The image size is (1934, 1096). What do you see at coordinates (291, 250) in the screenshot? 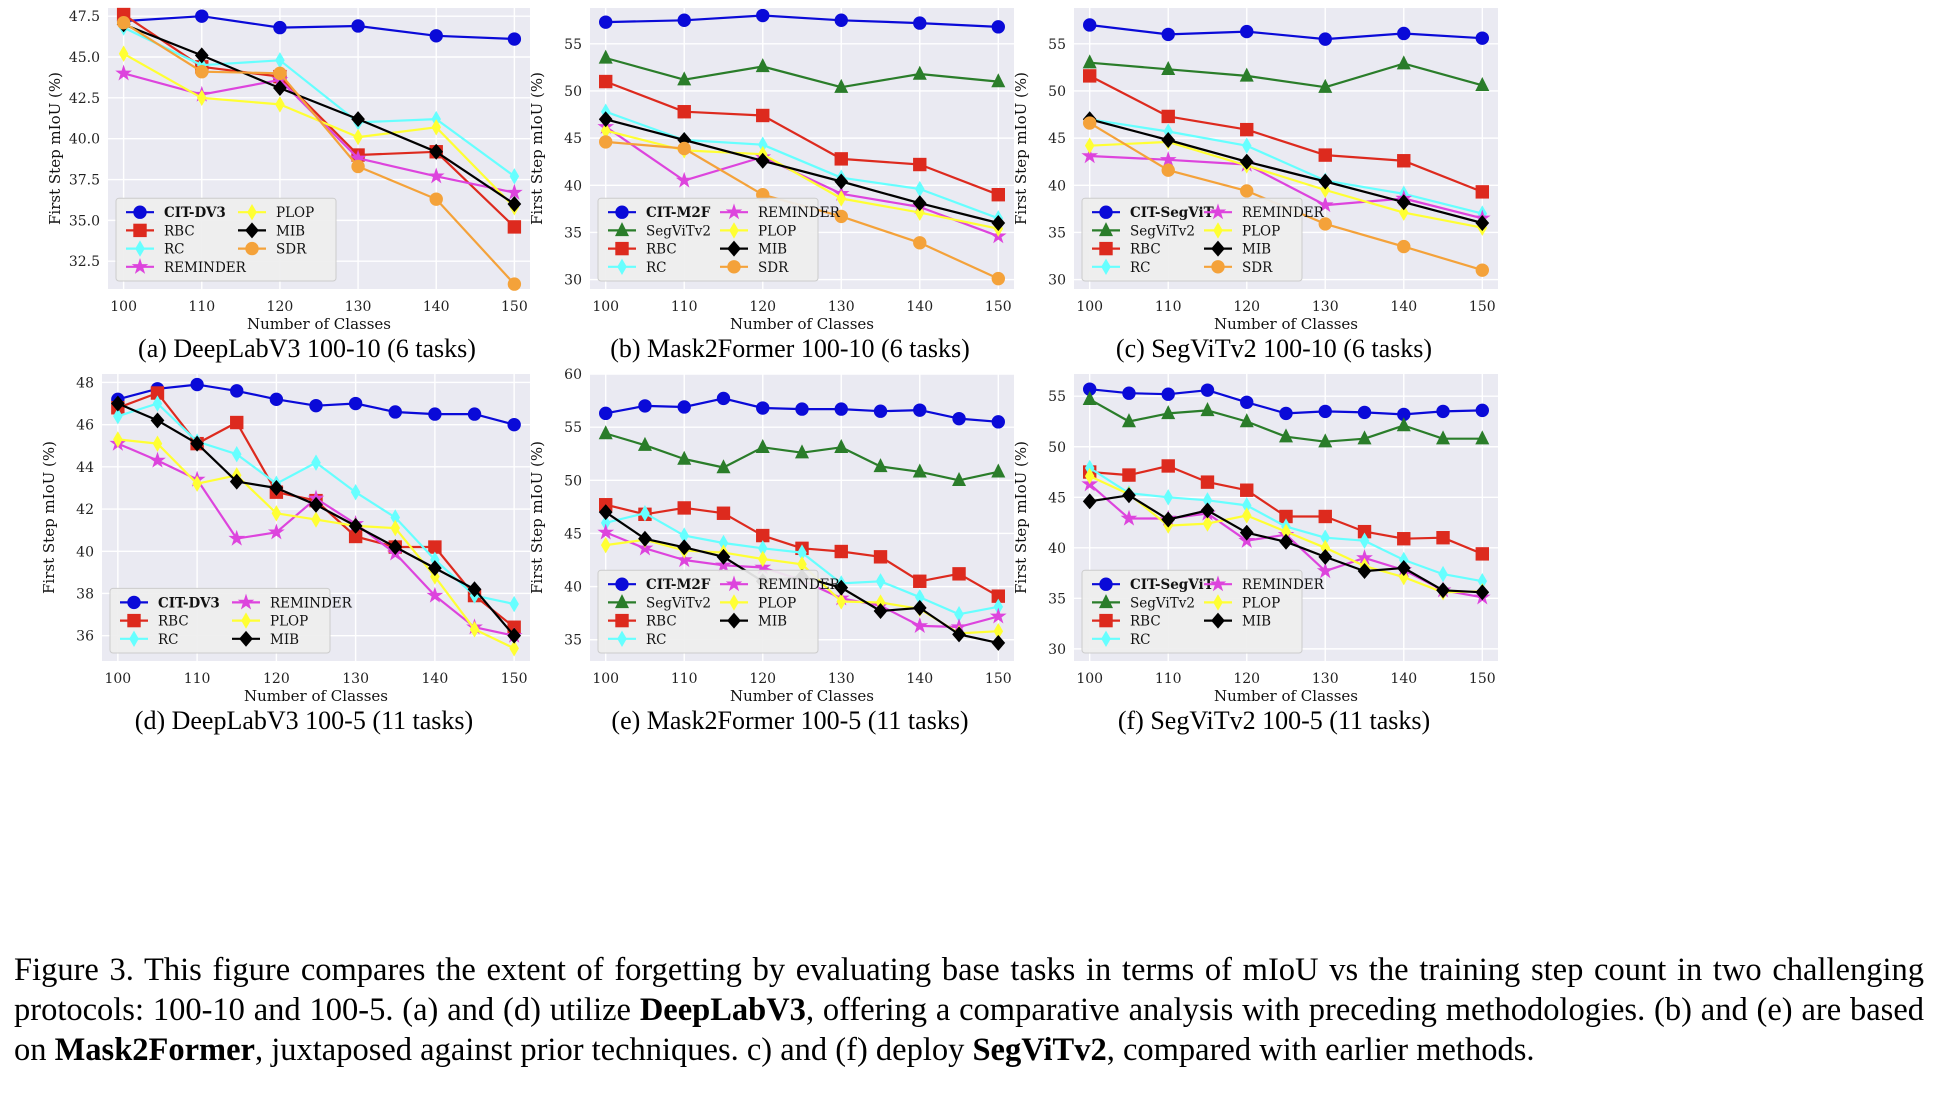
I see `legend-label: SDR` at bounding box center [291, 250].